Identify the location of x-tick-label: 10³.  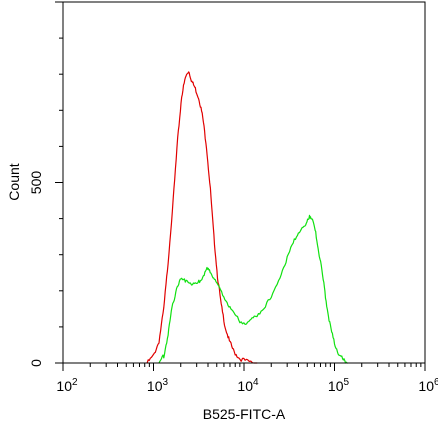
(158, 385).